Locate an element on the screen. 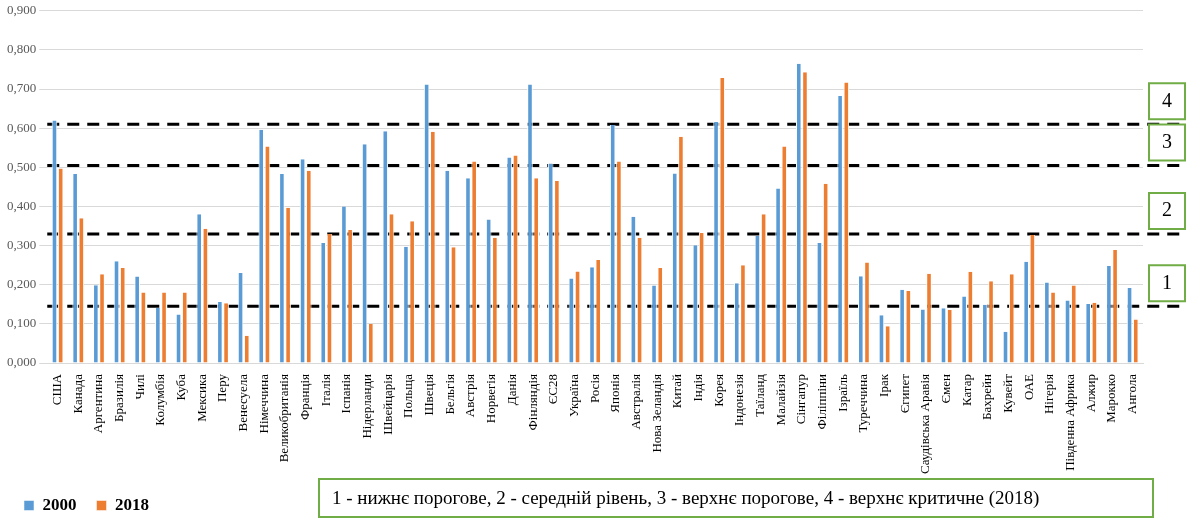  x-tick-label: Єгипет is located at coordinates (904, 393).